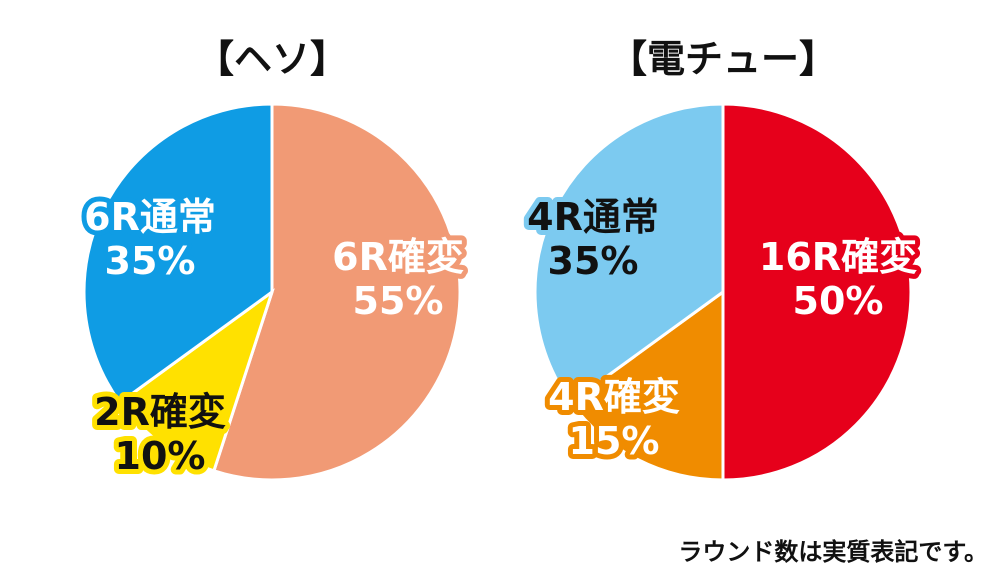  I want to click on left-chart-title: 【ヘソ】, so click(272, 59).